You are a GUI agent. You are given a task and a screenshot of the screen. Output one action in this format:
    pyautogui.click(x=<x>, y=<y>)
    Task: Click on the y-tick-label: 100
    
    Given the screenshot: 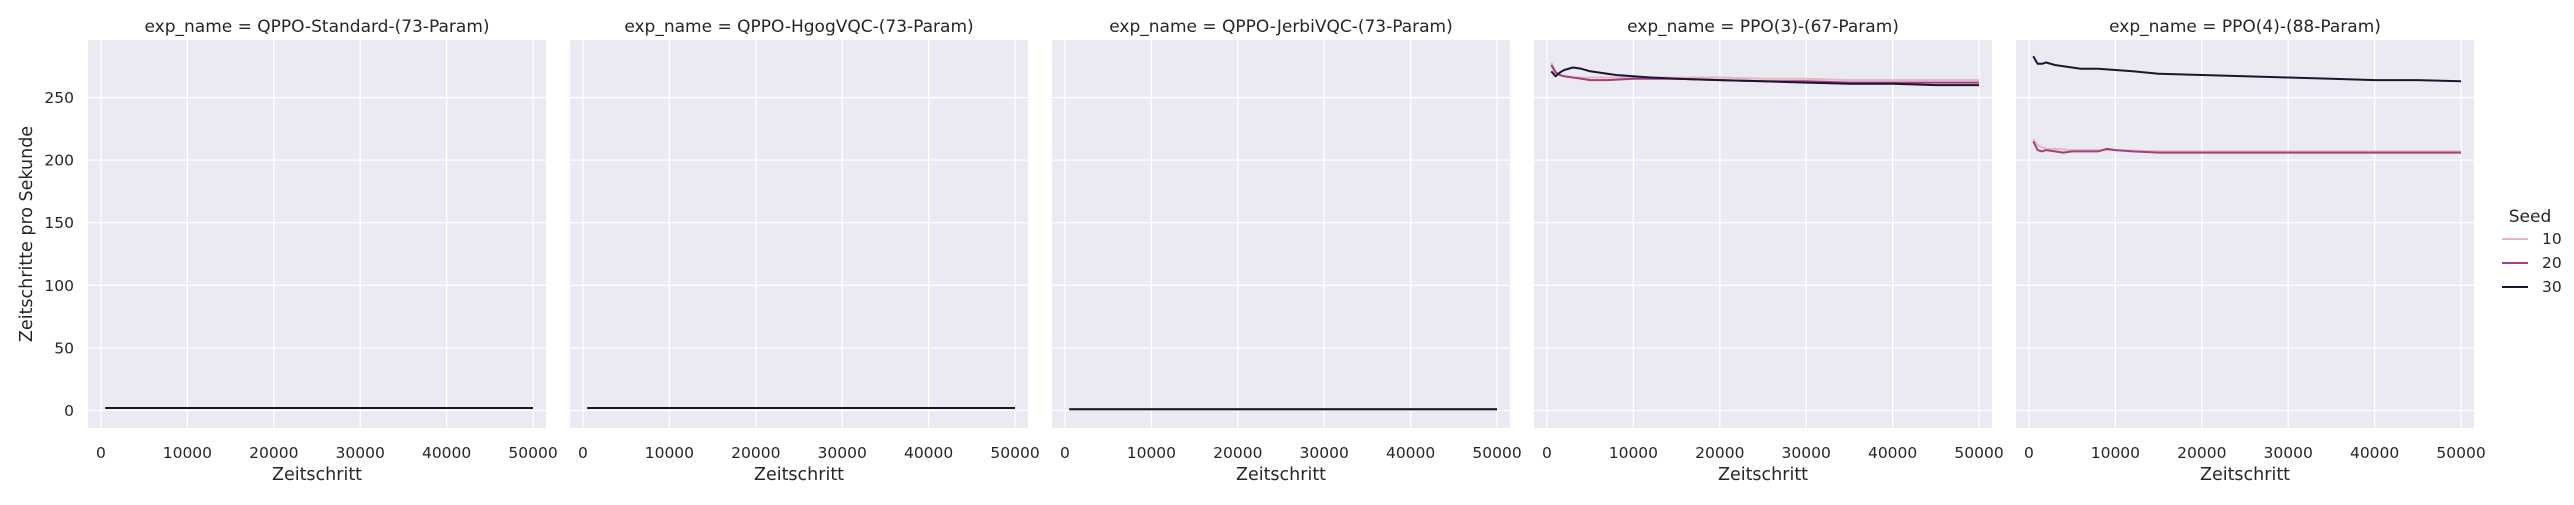 What is the action you would take?
    pyautogui.click(x=59, y=286)
    